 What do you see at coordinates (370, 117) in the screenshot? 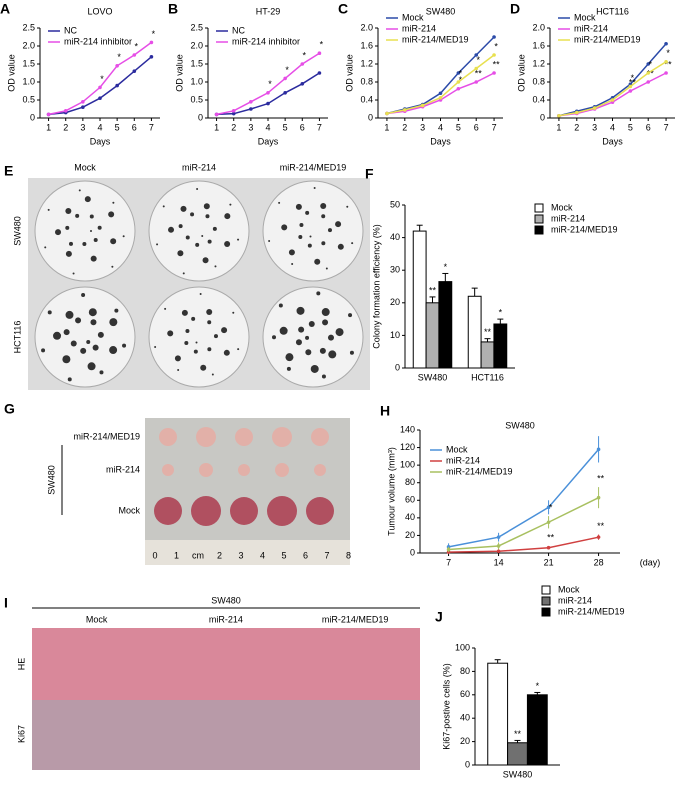
I see `y-tick-label: 0` at bounding box center [370, 117].